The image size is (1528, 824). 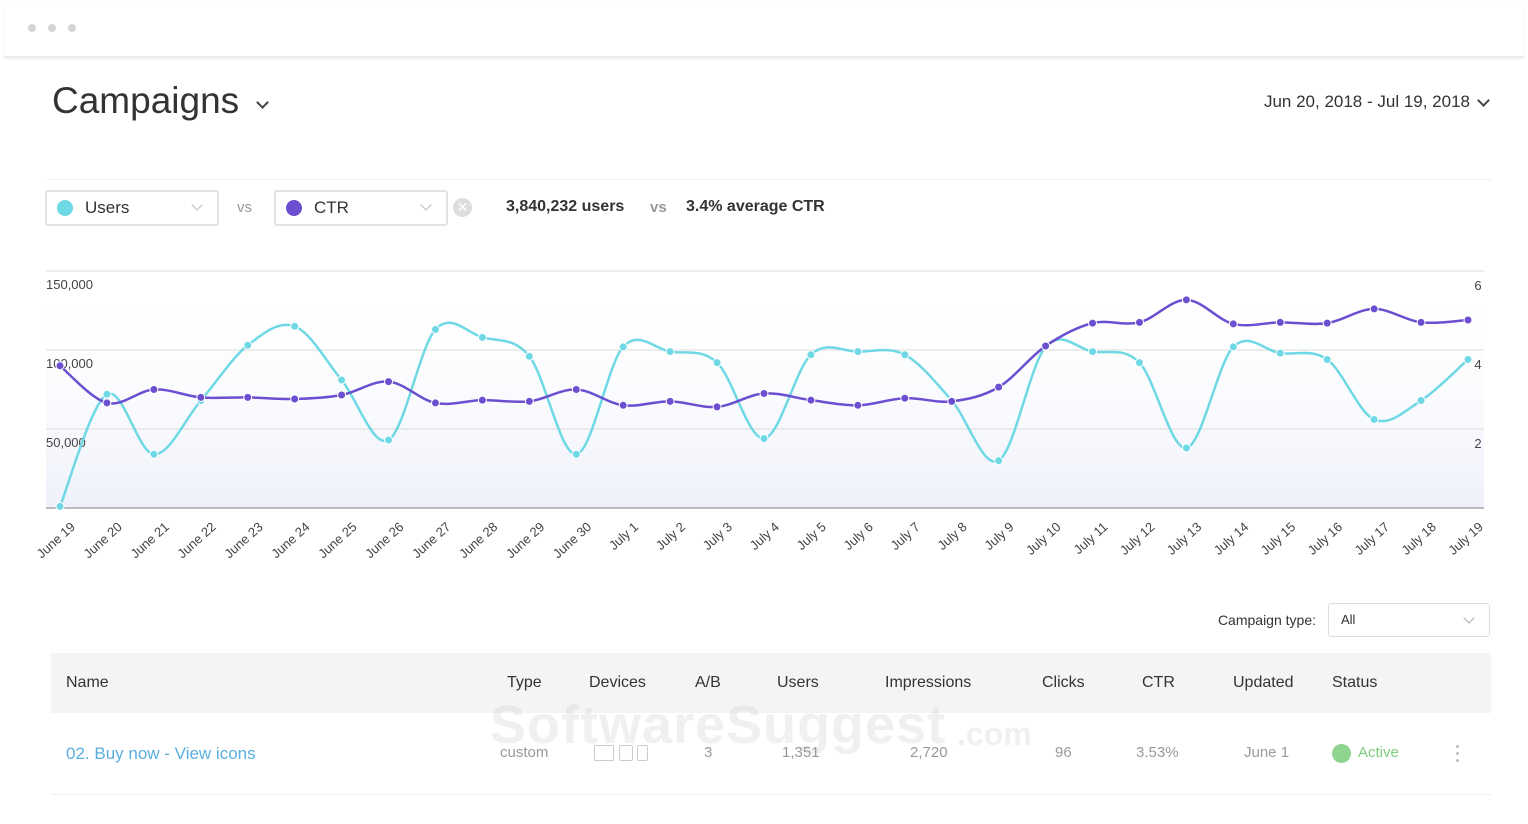 What do you see at coordinates (1465, 538) in the screenshot?
I see `x-tick-label: July 19` at bounding box center [1465, 538].